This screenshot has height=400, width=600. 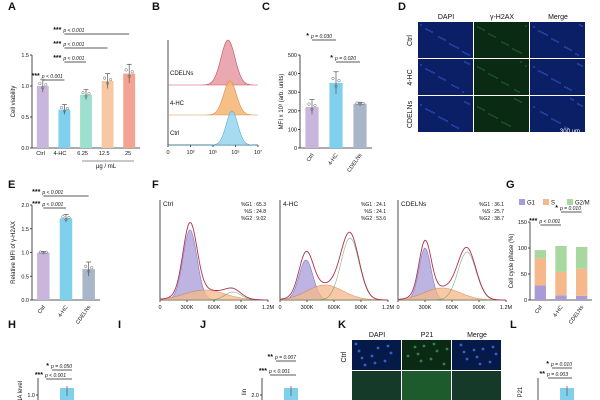 What do you see at coordinates (47, 366) in the screenshot?
I see `sig-H-0-stars: *` at bounding box center [47, 366].